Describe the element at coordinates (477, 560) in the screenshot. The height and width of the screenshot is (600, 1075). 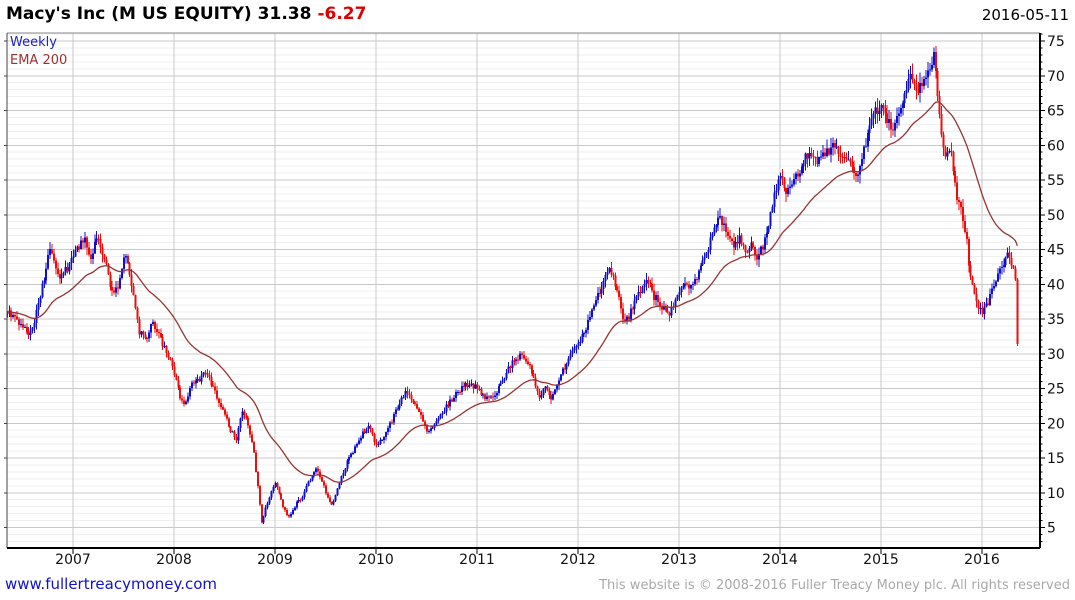
I see `svg-text: 2011` at that location.